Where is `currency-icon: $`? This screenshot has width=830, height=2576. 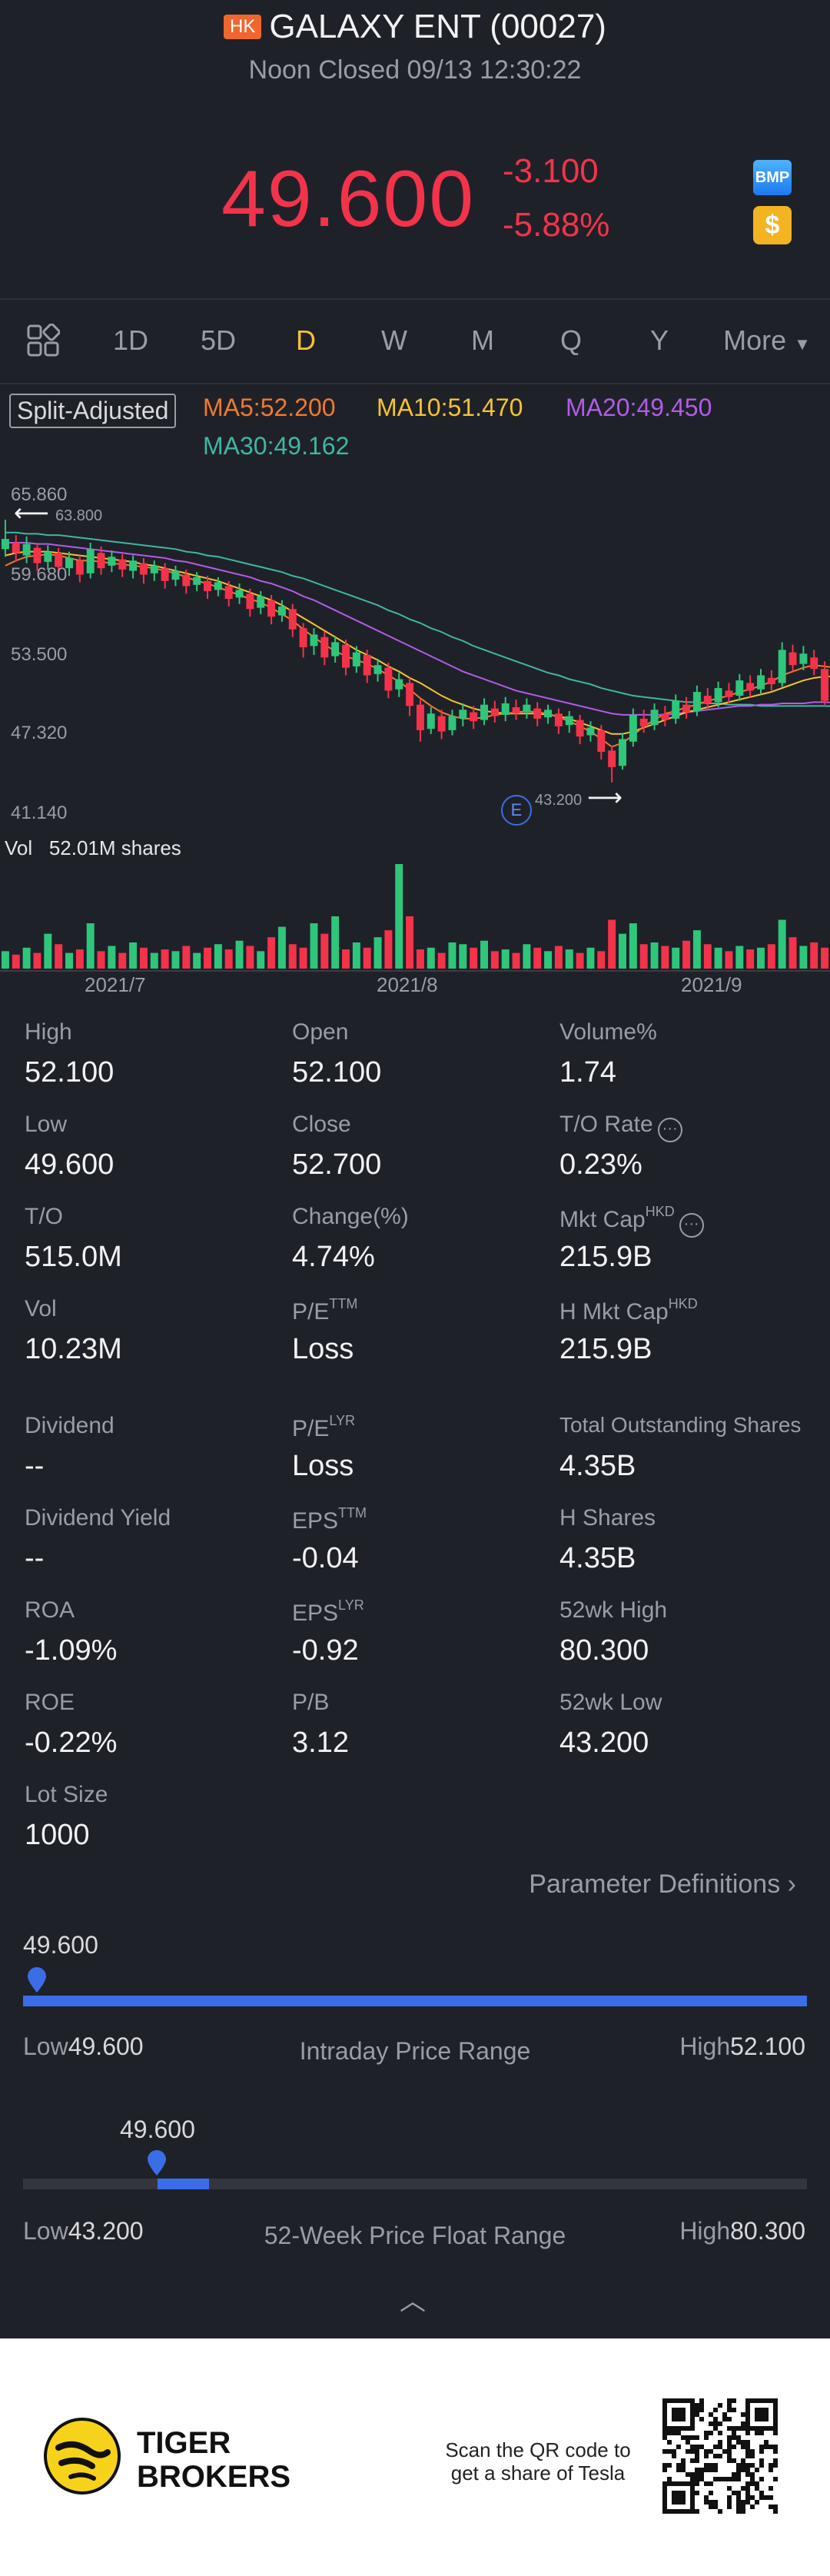 currency-icon: $ is located at coordinates (772, 225).